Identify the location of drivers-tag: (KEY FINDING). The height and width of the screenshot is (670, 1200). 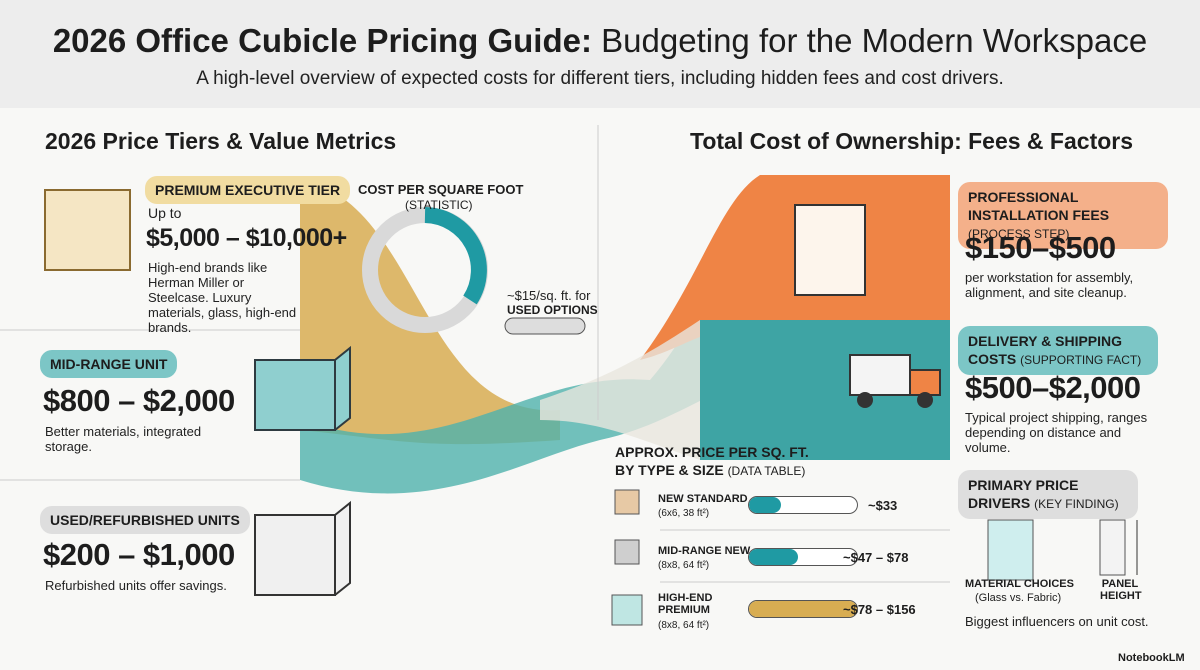
(1076, 504).